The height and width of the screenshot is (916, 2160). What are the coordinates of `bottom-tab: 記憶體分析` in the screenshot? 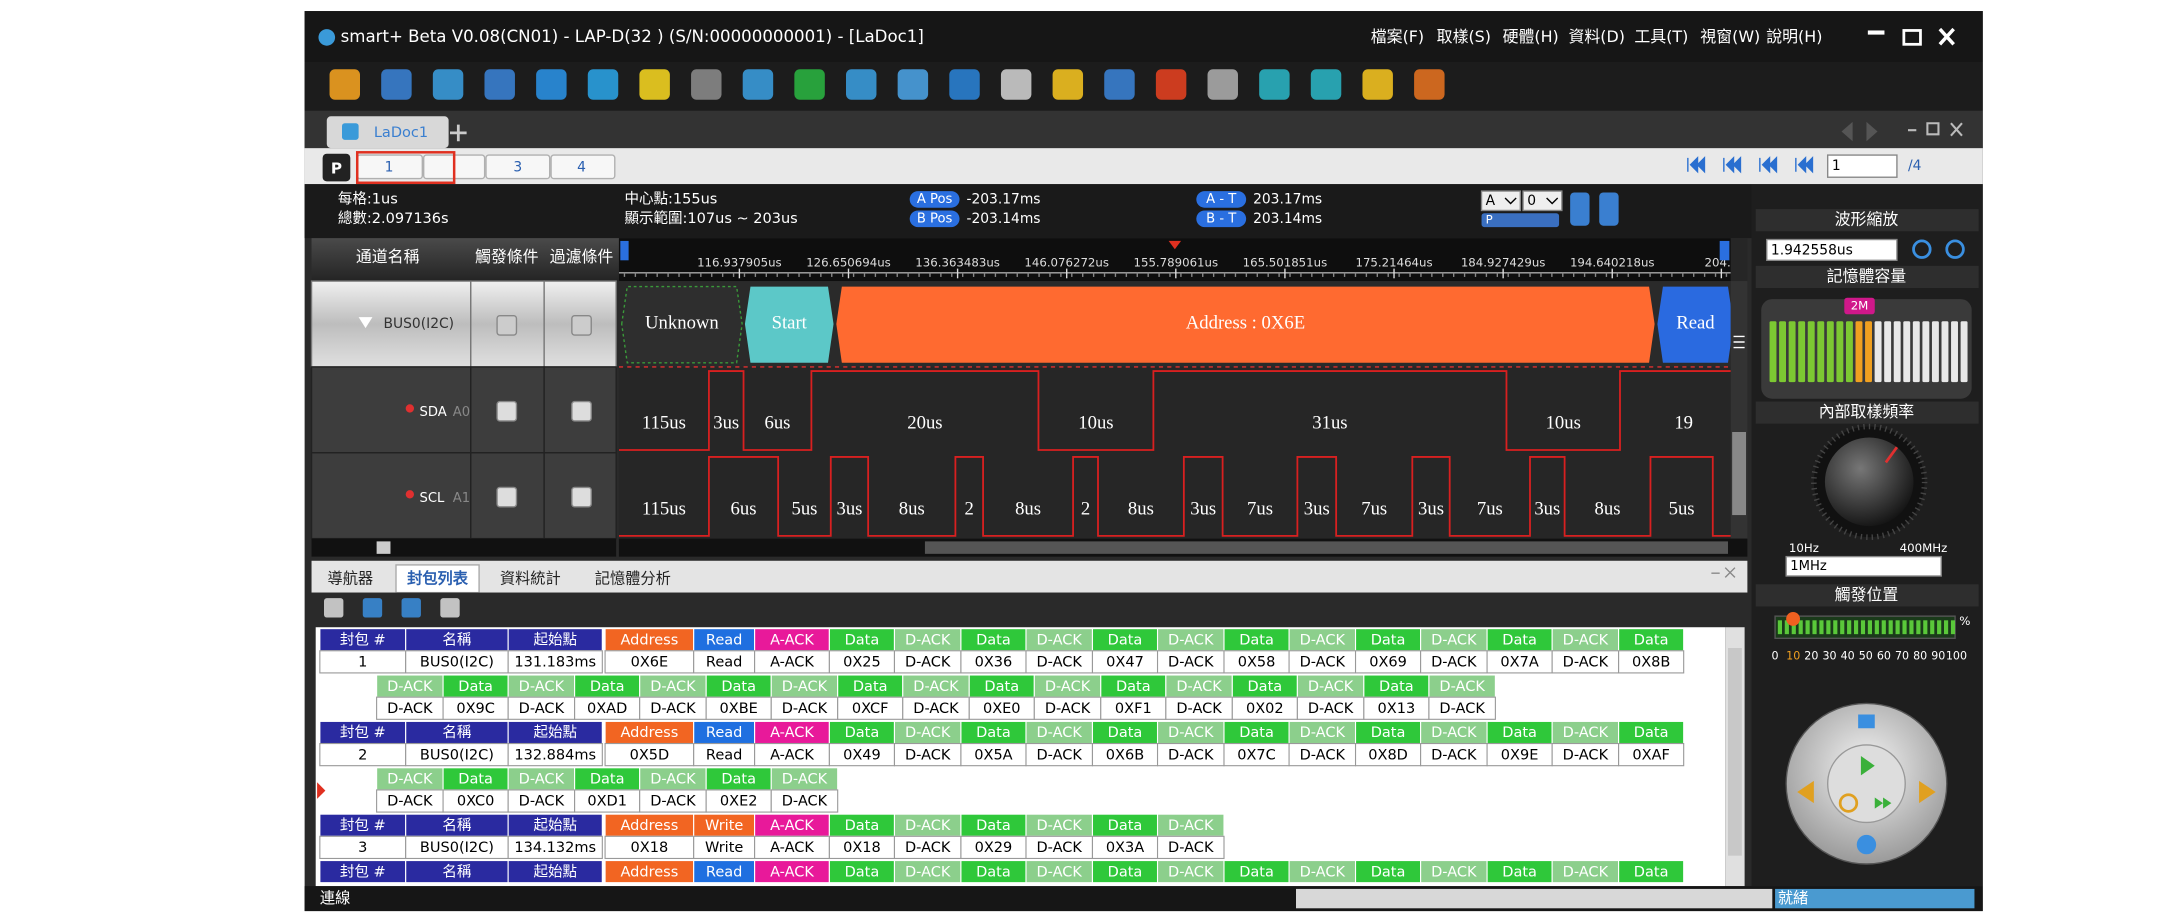 It's located at (633, 578).